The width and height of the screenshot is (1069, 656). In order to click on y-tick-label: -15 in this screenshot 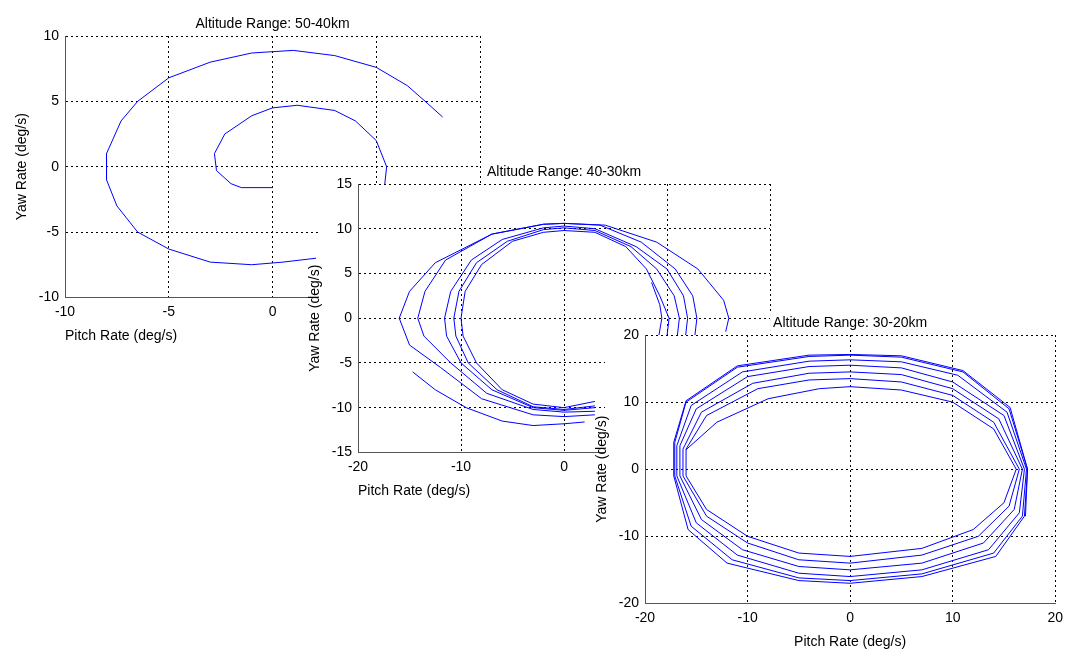, I will do `click(342, 451)`.